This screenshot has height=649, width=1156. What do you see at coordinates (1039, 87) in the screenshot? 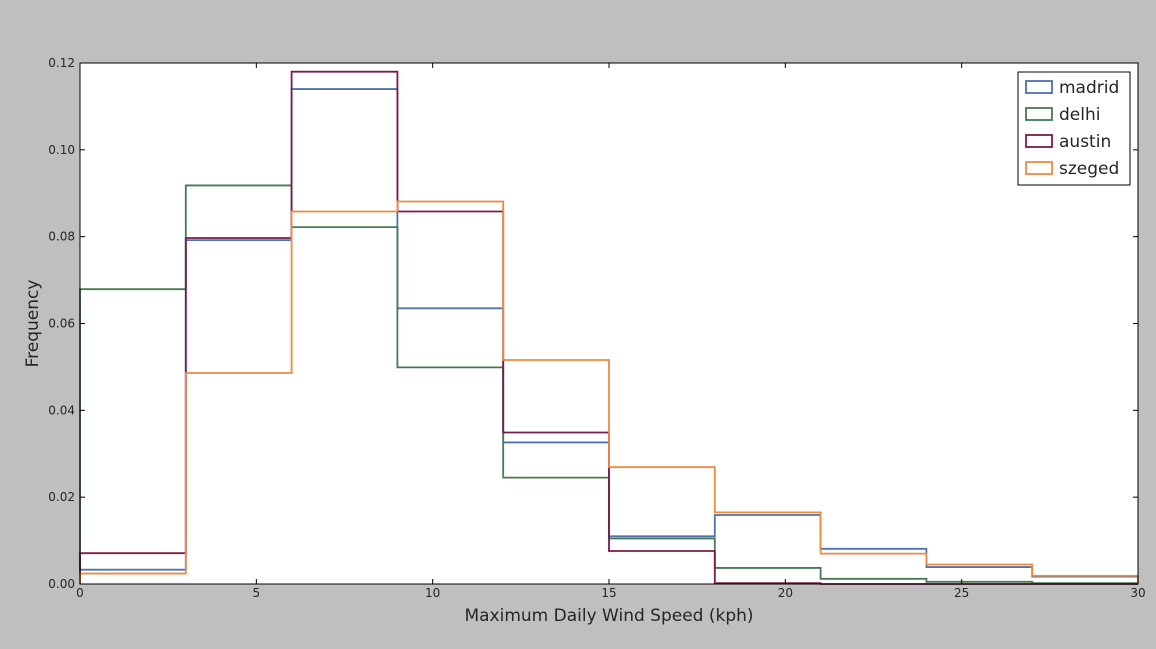
I see `legend-swatch-madrid` at bounding box center [1039, 87].